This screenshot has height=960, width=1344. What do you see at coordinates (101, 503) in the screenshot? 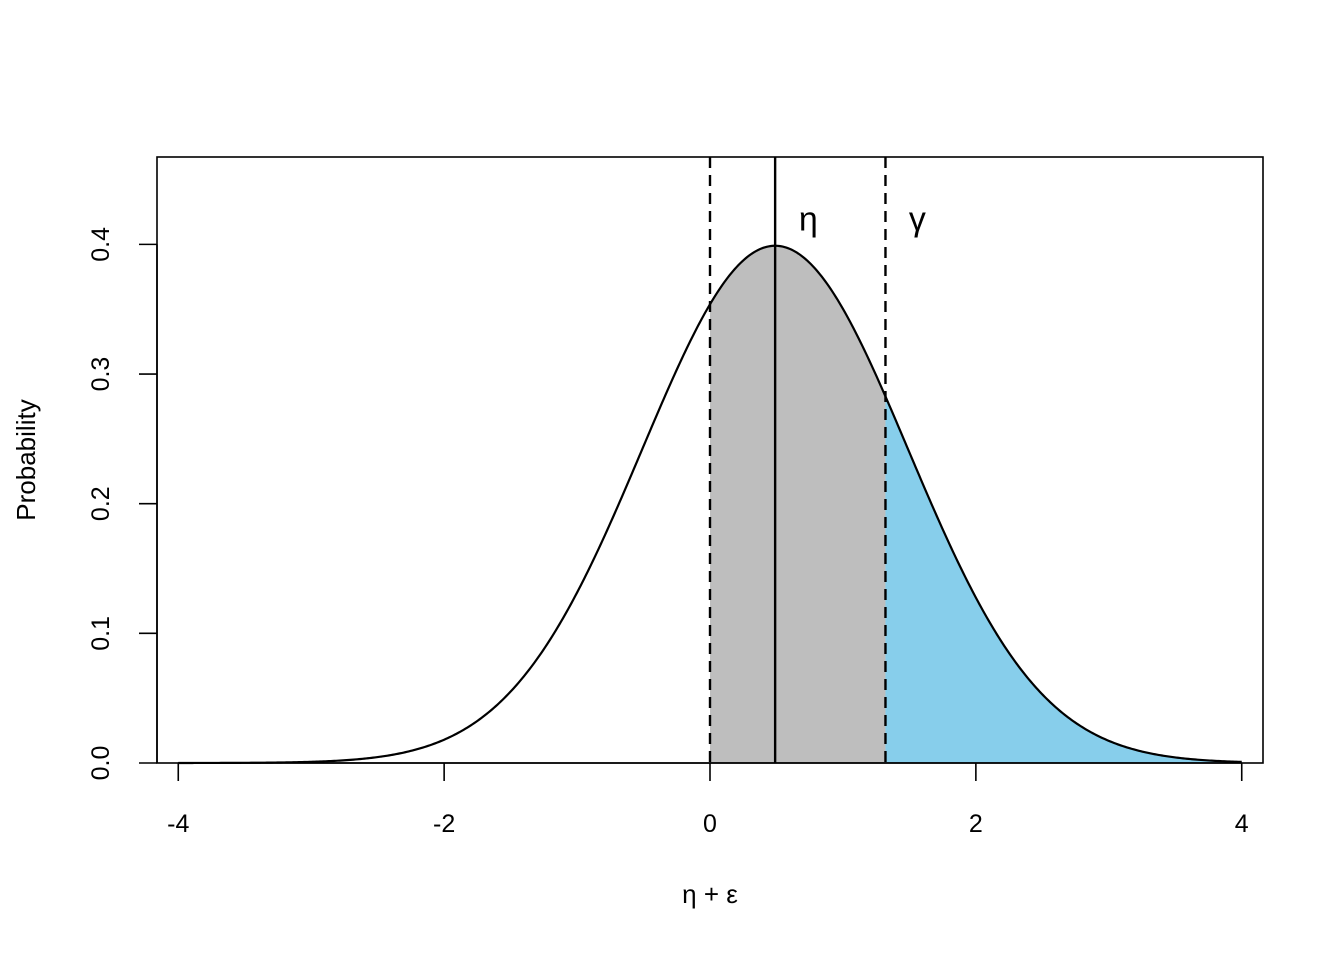
I see `y-tick-label: 0.2` at bounding box center [101, 503].